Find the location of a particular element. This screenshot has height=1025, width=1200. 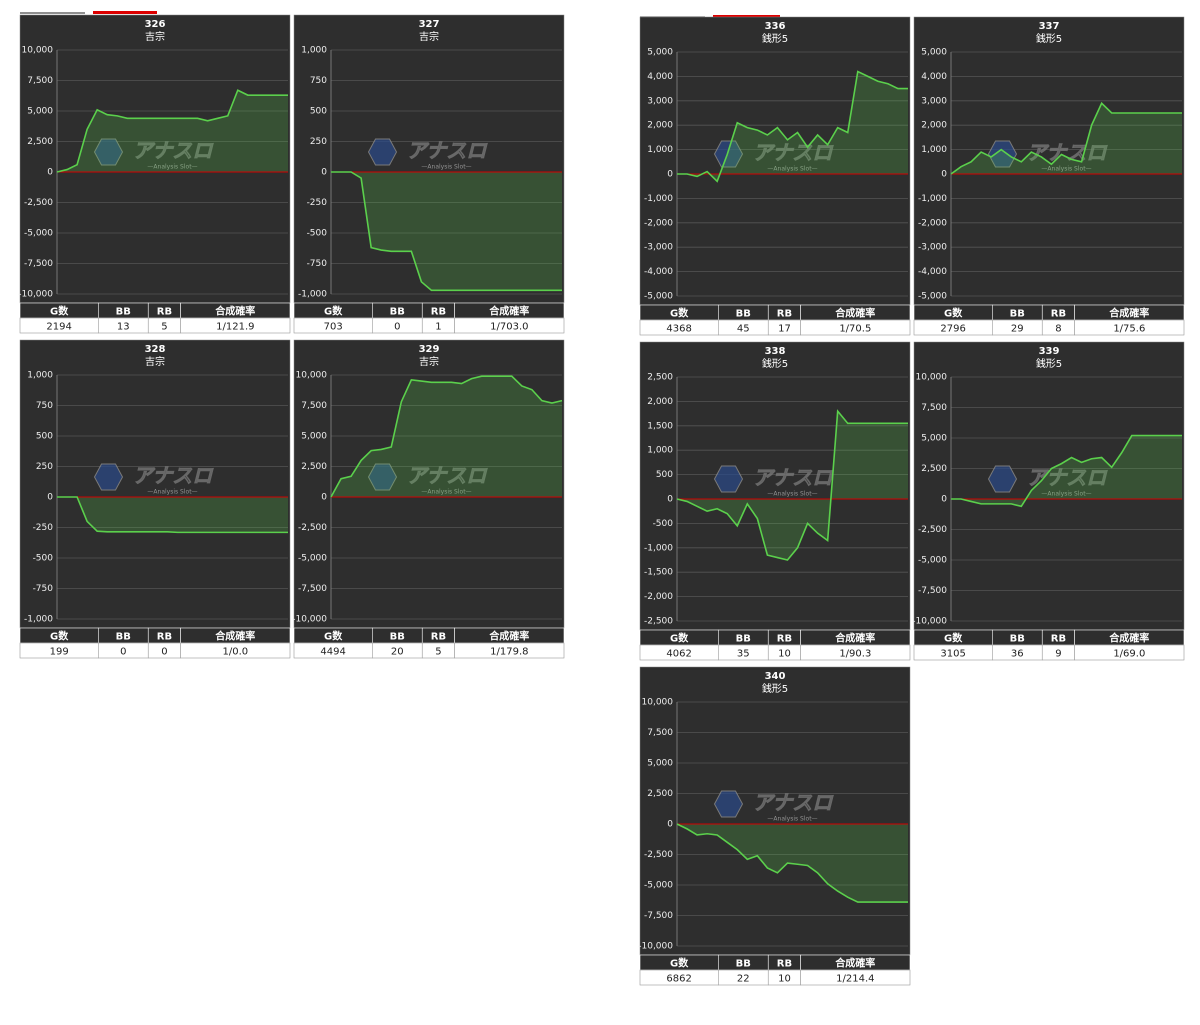

table-value: 9 is located at coordinates (1058, 654).